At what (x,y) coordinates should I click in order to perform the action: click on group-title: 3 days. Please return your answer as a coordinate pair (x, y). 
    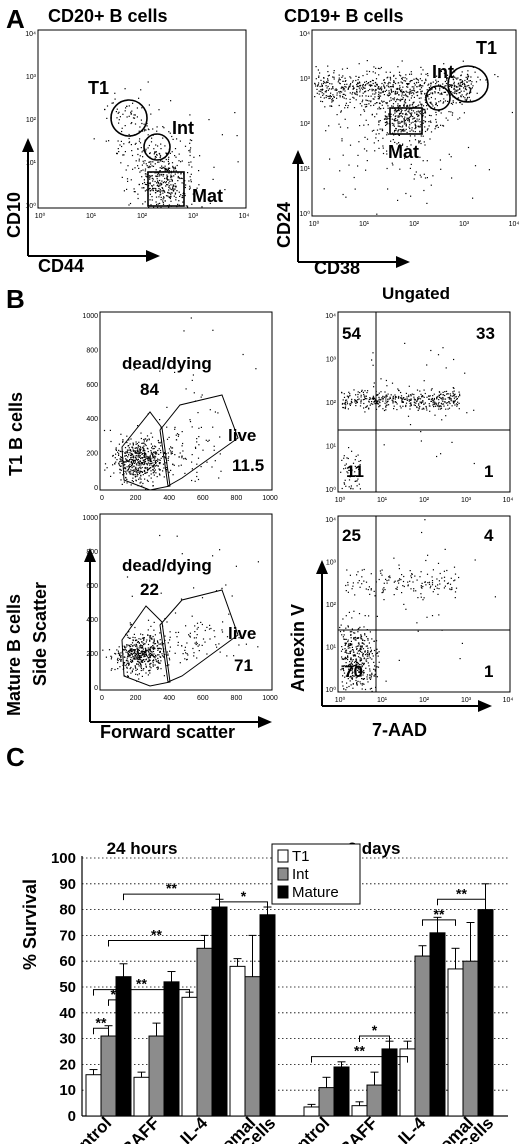
    Looking at the image, I should click on (374, 848).